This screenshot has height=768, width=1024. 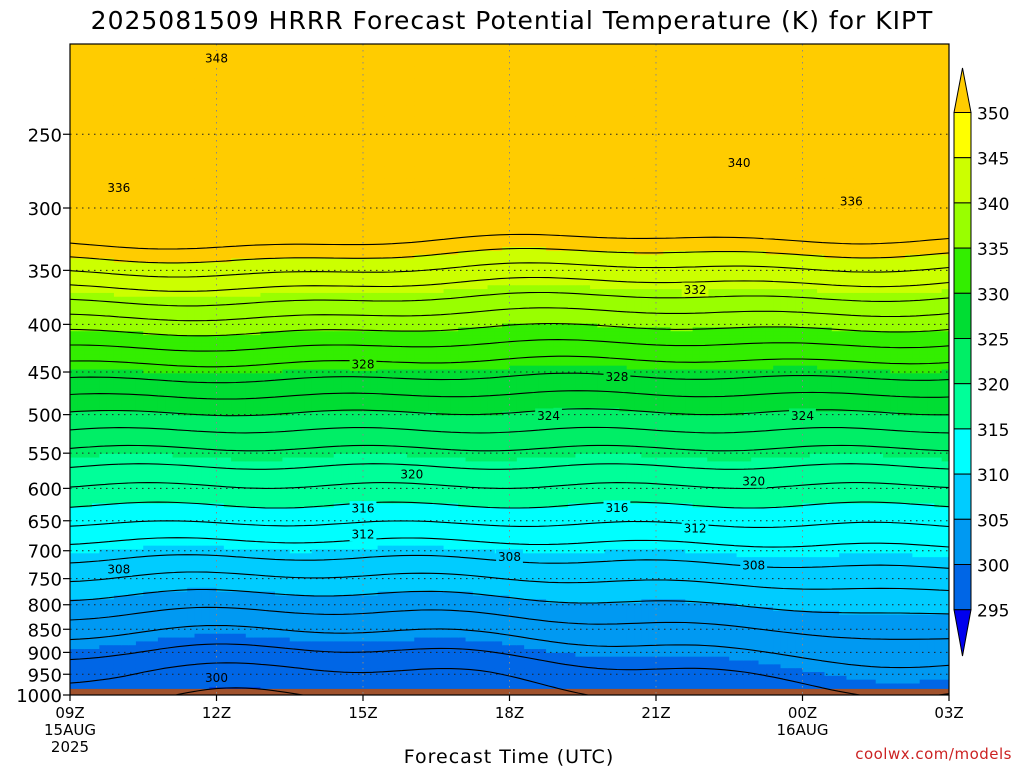 What do you see at coordinates (993, 250) in the screenshot?
I see `colorbar-label: 335` at bounding box center [993, 250].